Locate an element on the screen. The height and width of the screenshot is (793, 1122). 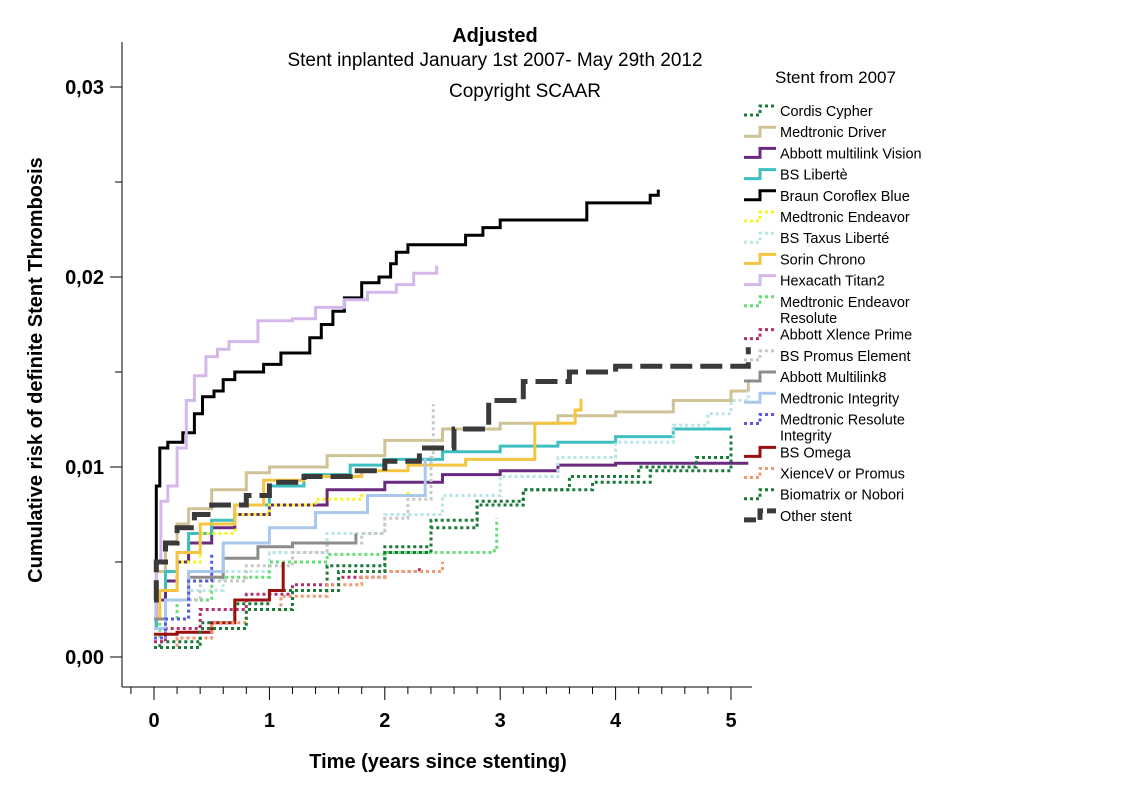
legend-label: BS Libertè is located at coordinates (814, 176).